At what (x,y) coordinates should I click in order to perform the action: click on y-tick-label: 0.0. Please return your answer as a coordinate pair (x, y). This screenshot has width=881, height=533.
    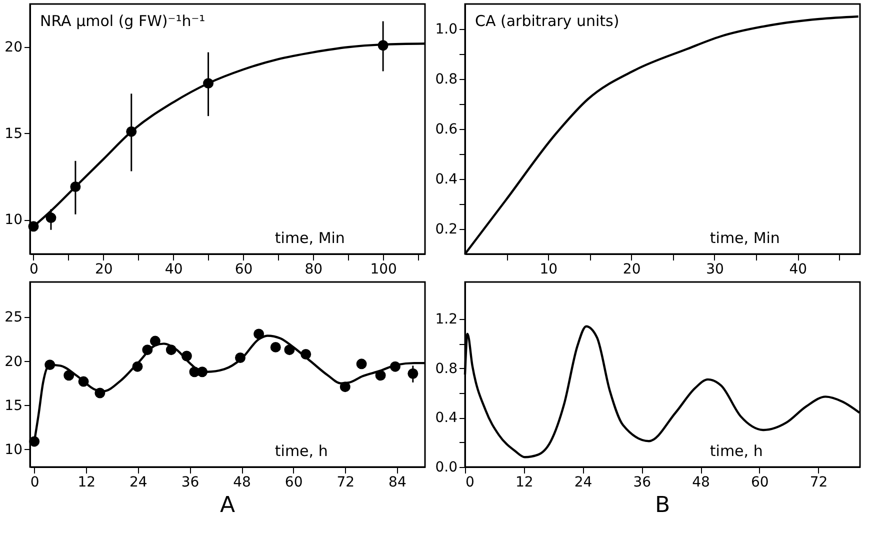
    Looking at the image, I should click on (446, 468).